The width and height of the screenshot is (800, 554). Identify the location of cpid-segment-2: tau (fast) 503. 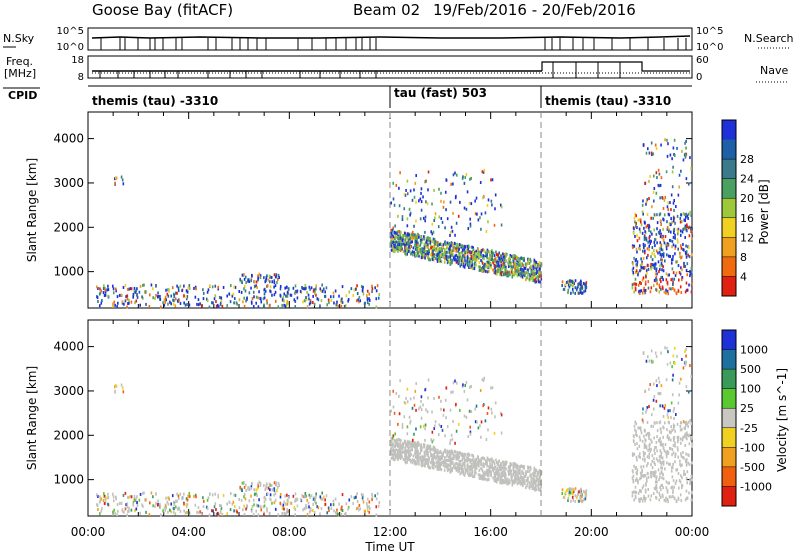
(440, 93).